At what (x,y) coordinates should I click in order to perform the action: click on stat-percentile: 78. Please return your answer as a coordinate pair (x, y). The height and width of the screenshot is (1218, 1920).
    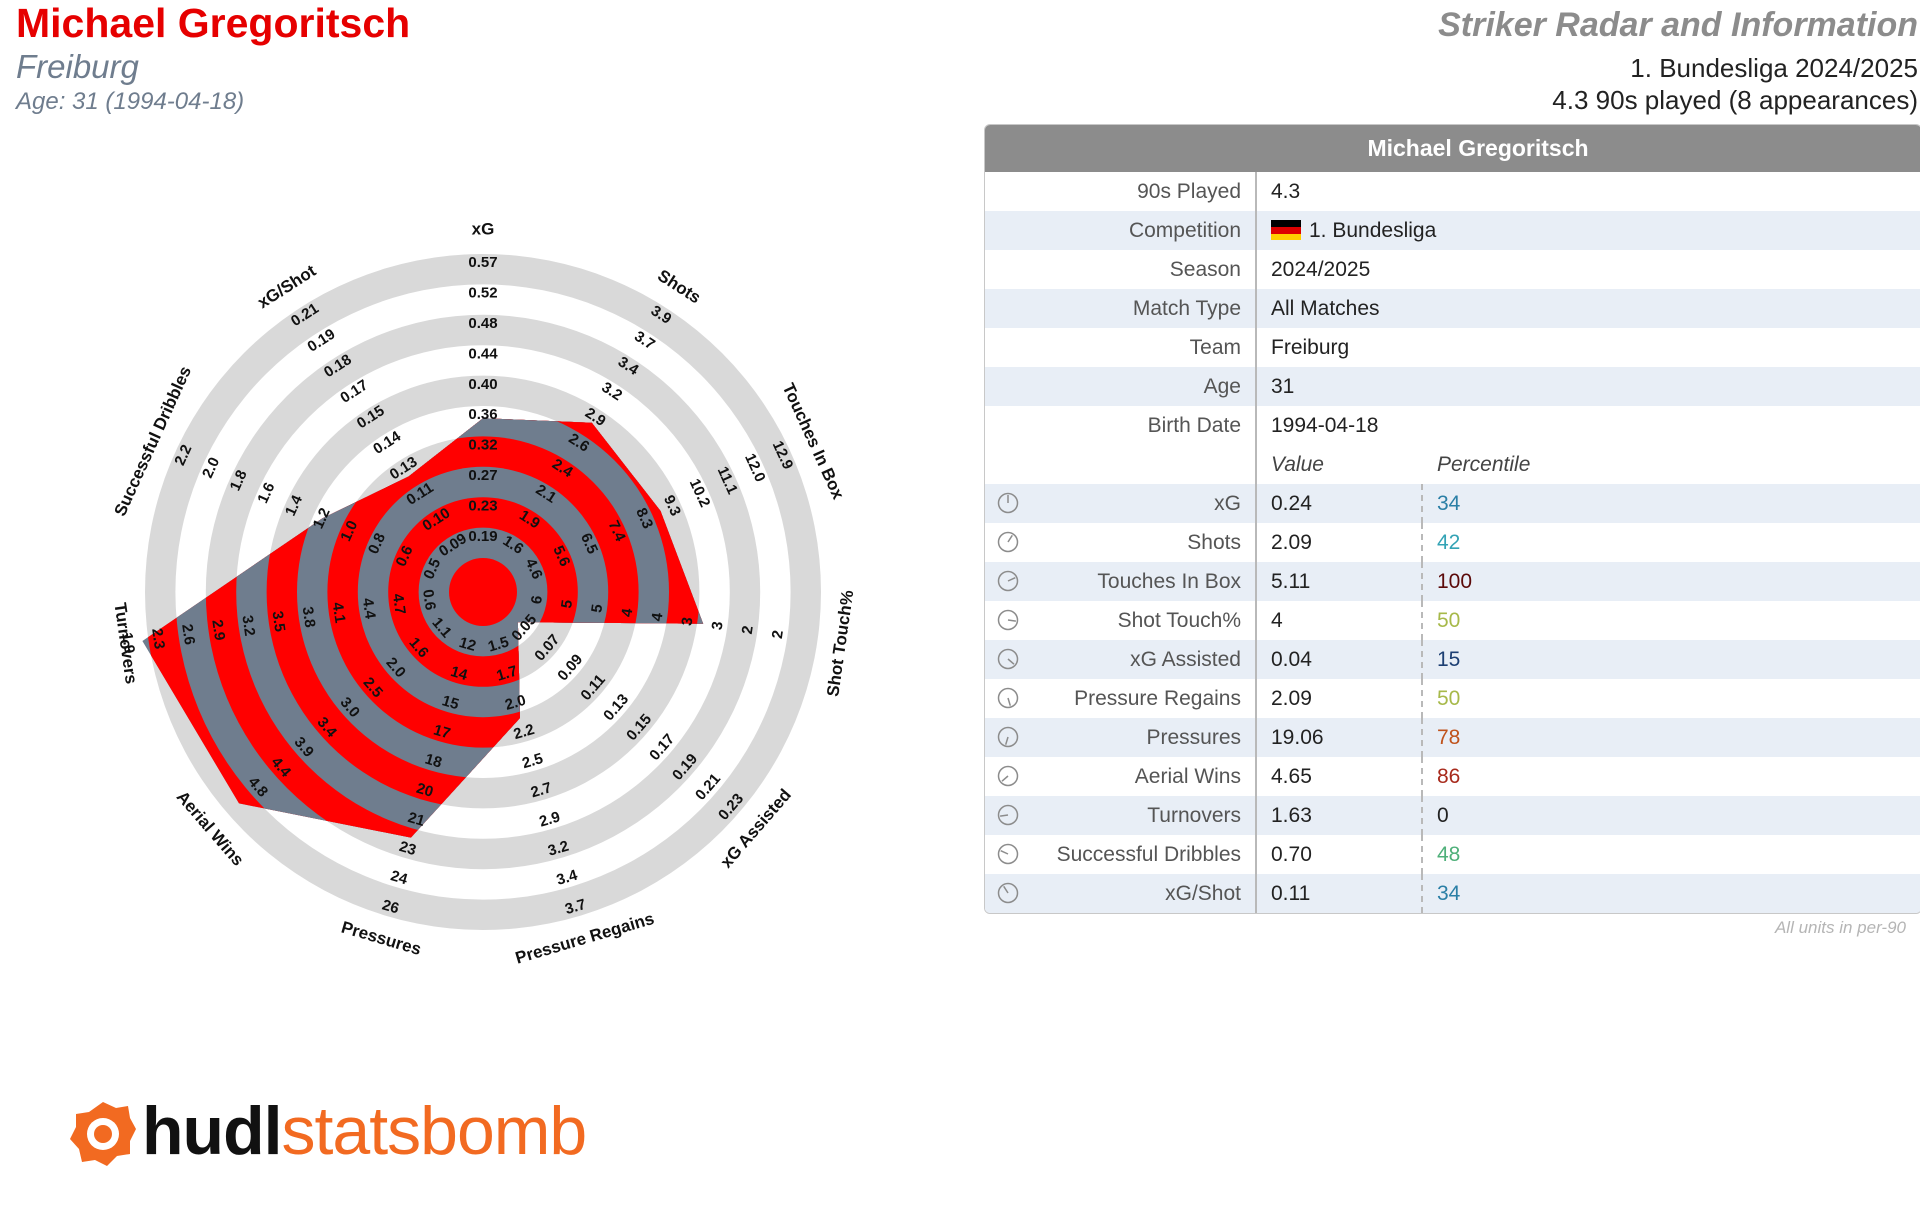
    Looking at the image, I should click on (1440, 737).